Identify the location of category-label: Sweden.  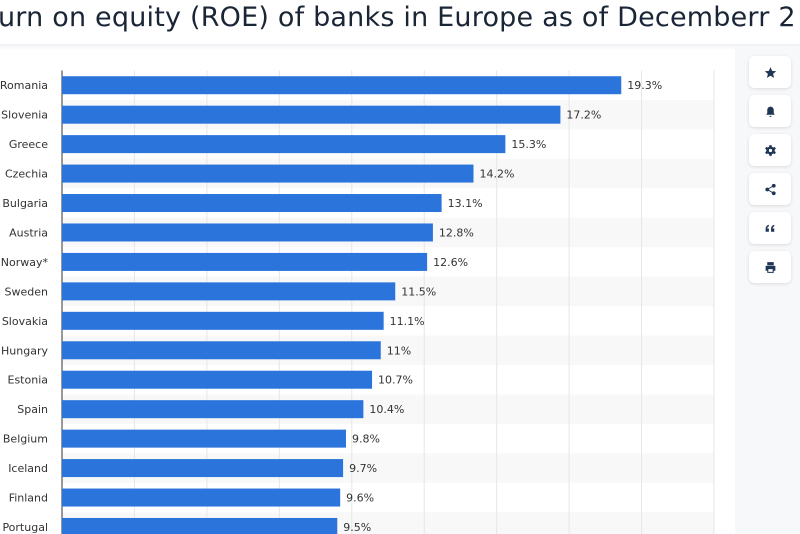
(26, 291).